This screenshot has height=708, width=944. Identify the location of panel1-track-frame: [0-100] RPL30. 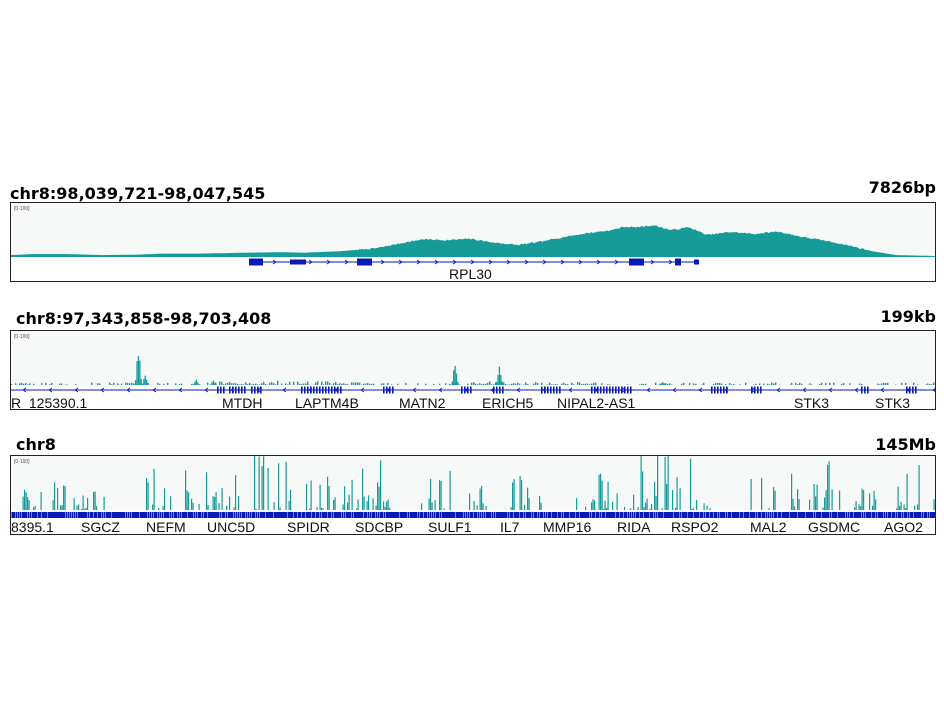
(473, 242).